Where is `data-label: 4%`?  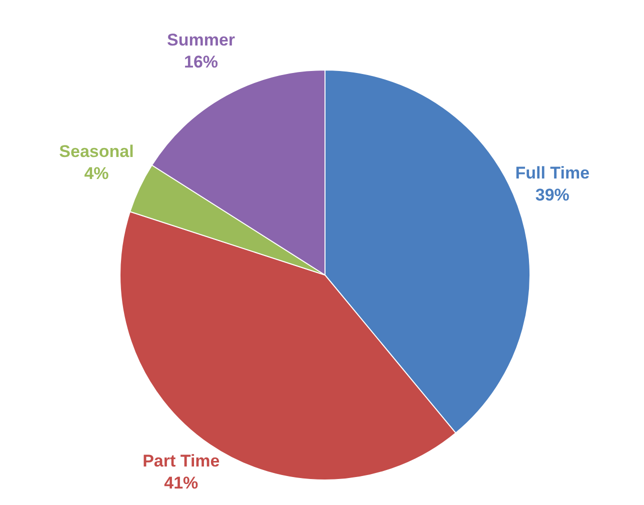
data-label: 4% is located at coordinates (96, 173).